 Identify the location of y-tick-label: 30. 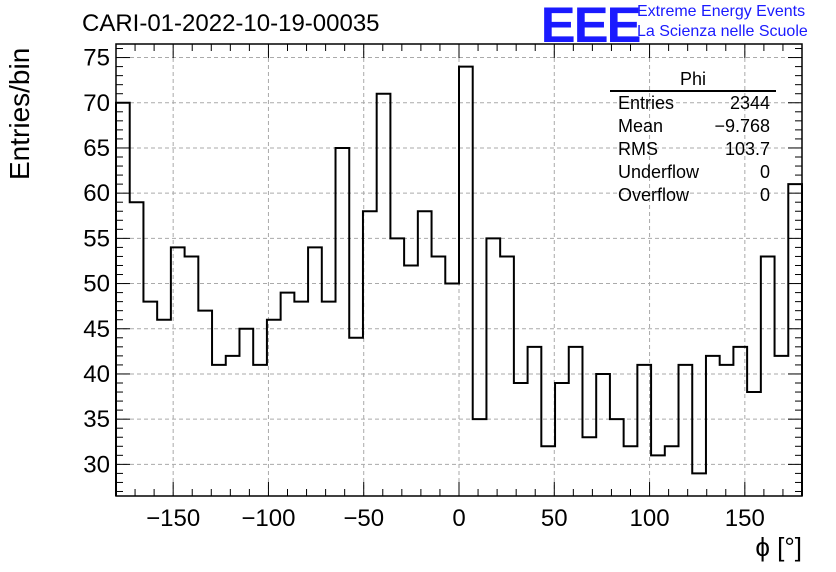
(96, 464).